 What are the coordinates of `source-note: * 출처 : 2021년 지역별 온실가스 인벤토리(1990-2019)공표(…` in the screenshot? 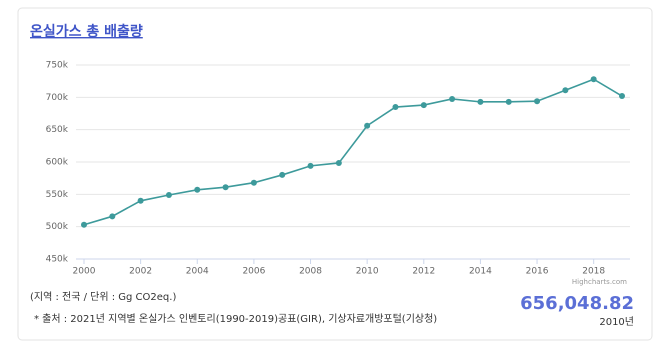 It's located at (235, 319).